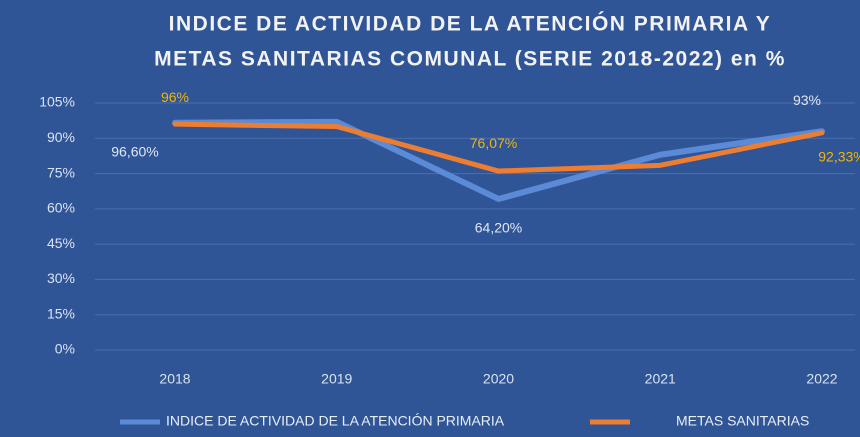  What do you see at coordinates (660, 379) in the screenshot?
I see `x-tick-label: 2021` at bounding box center [660, 379].